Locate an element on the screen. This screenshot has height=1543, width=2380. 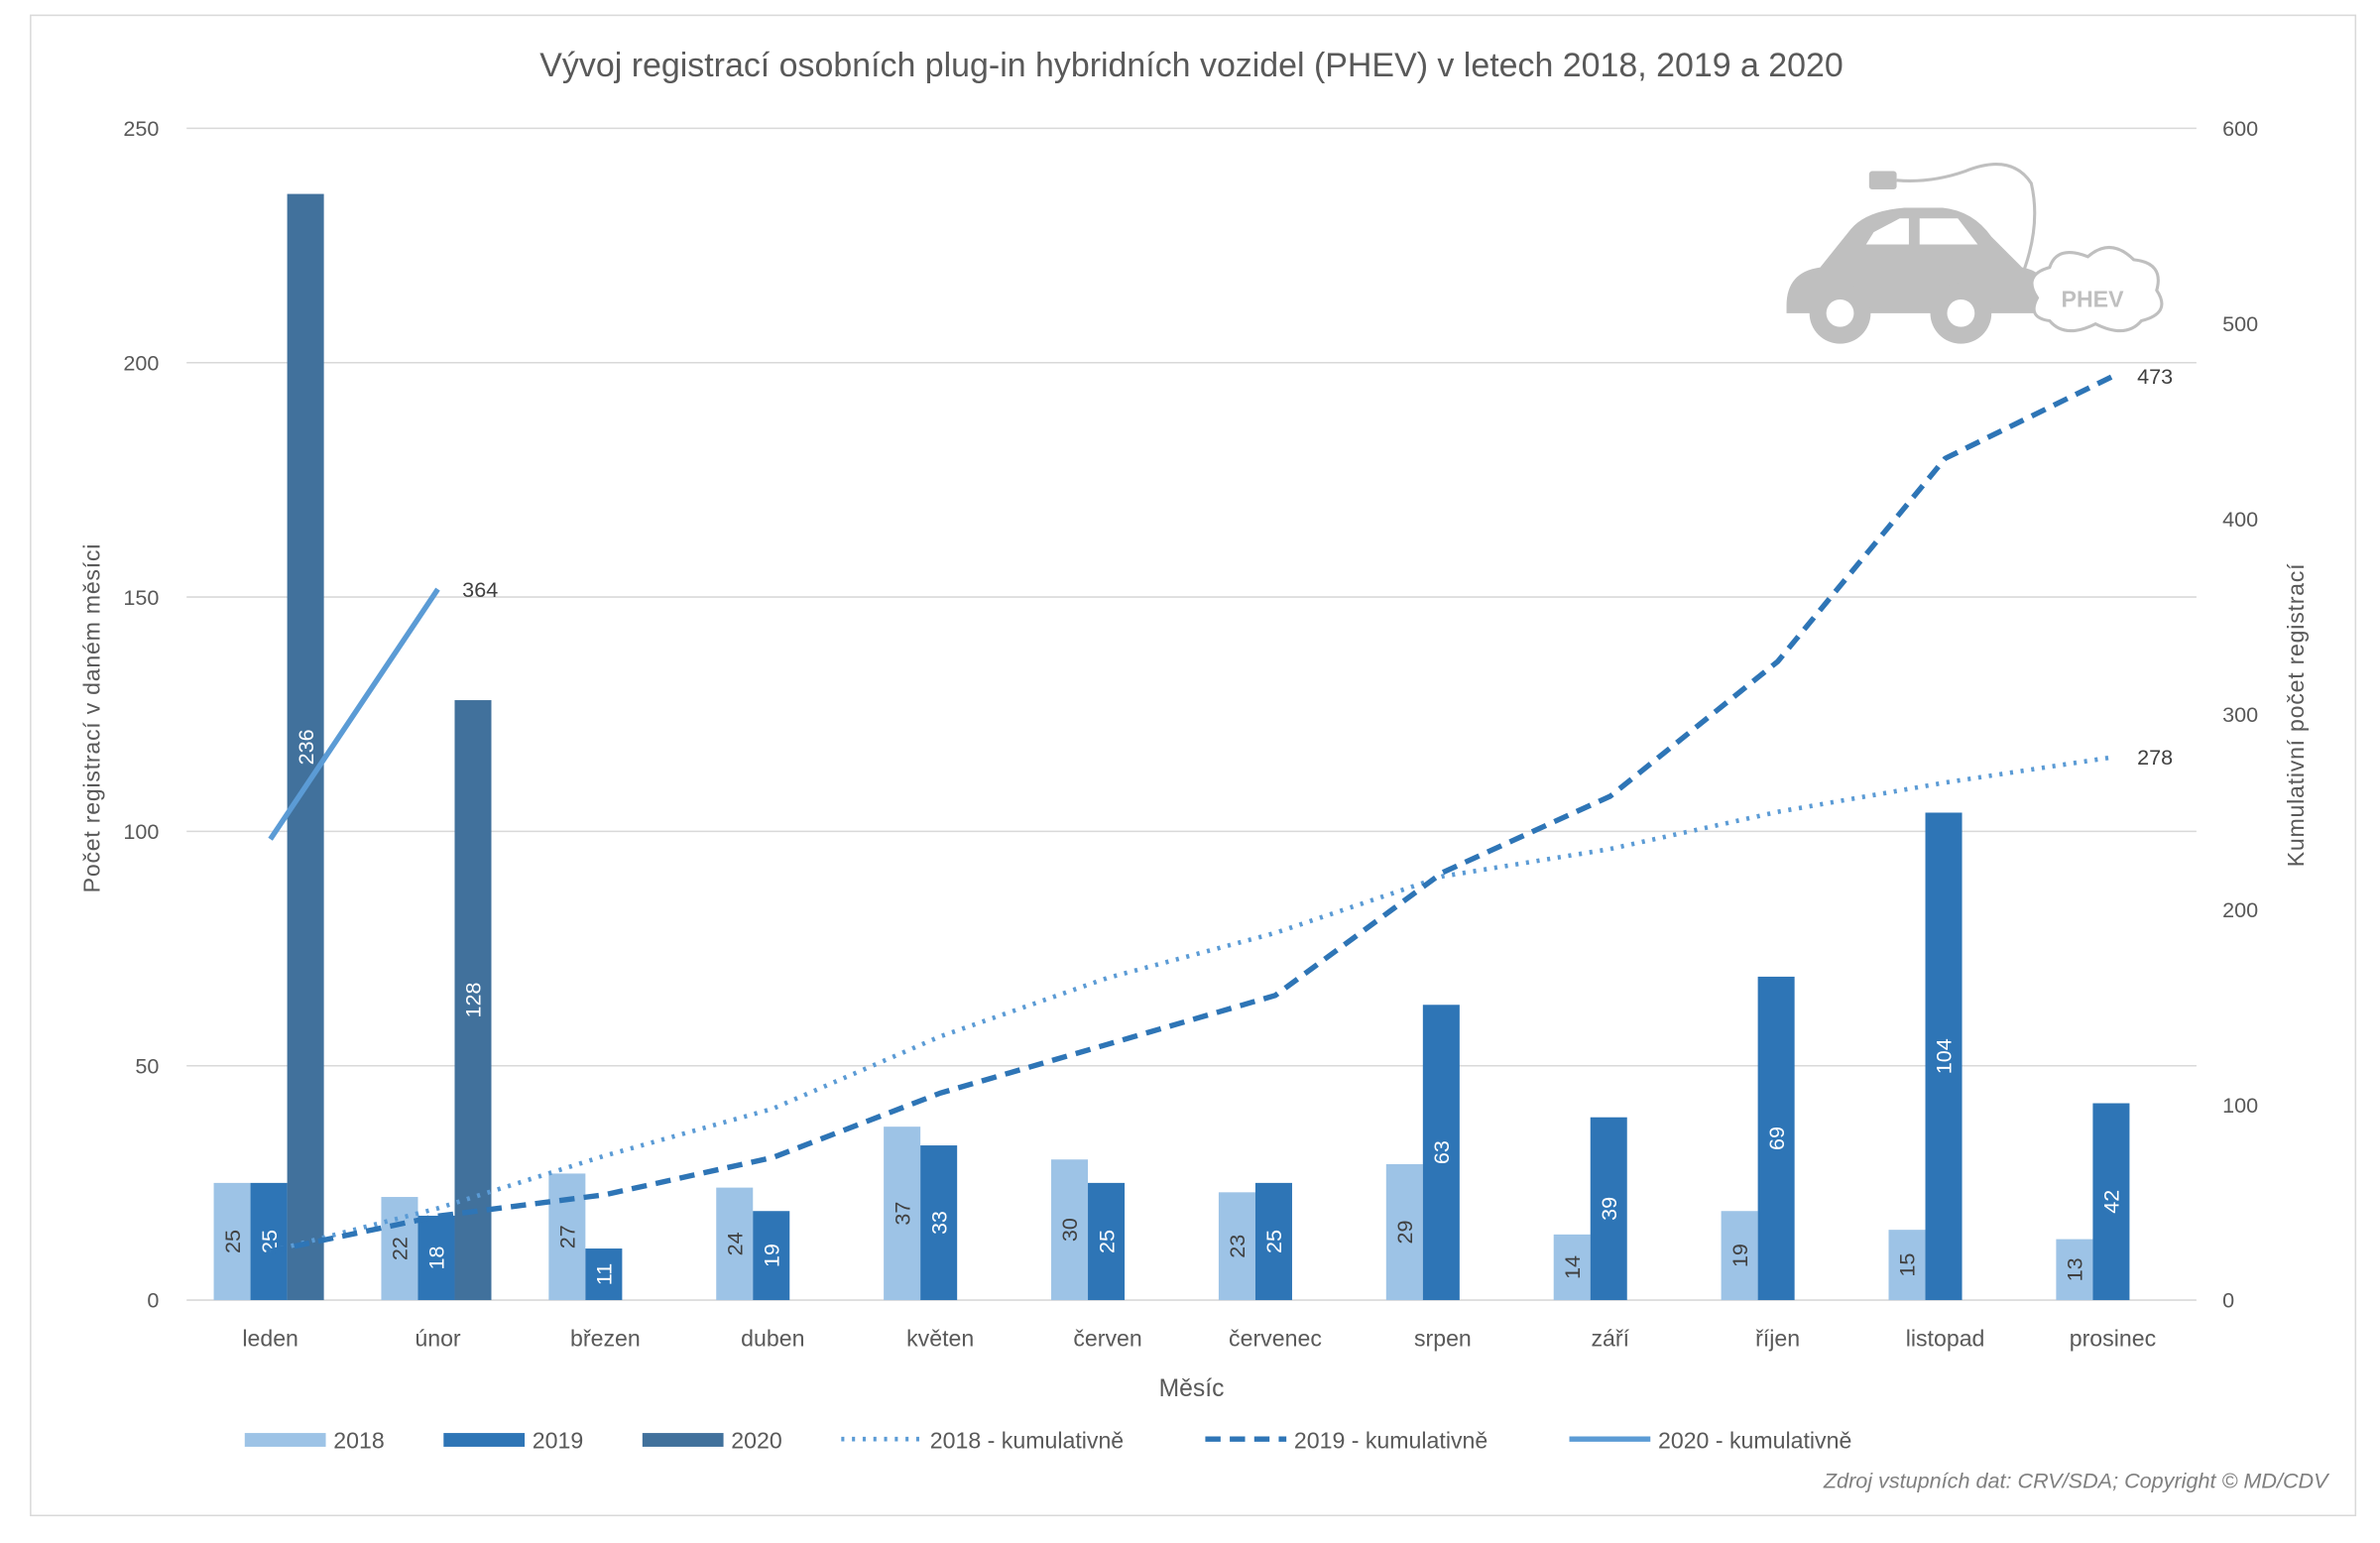
x-tick-label: listopad is located at coordinates (1945, 1338).